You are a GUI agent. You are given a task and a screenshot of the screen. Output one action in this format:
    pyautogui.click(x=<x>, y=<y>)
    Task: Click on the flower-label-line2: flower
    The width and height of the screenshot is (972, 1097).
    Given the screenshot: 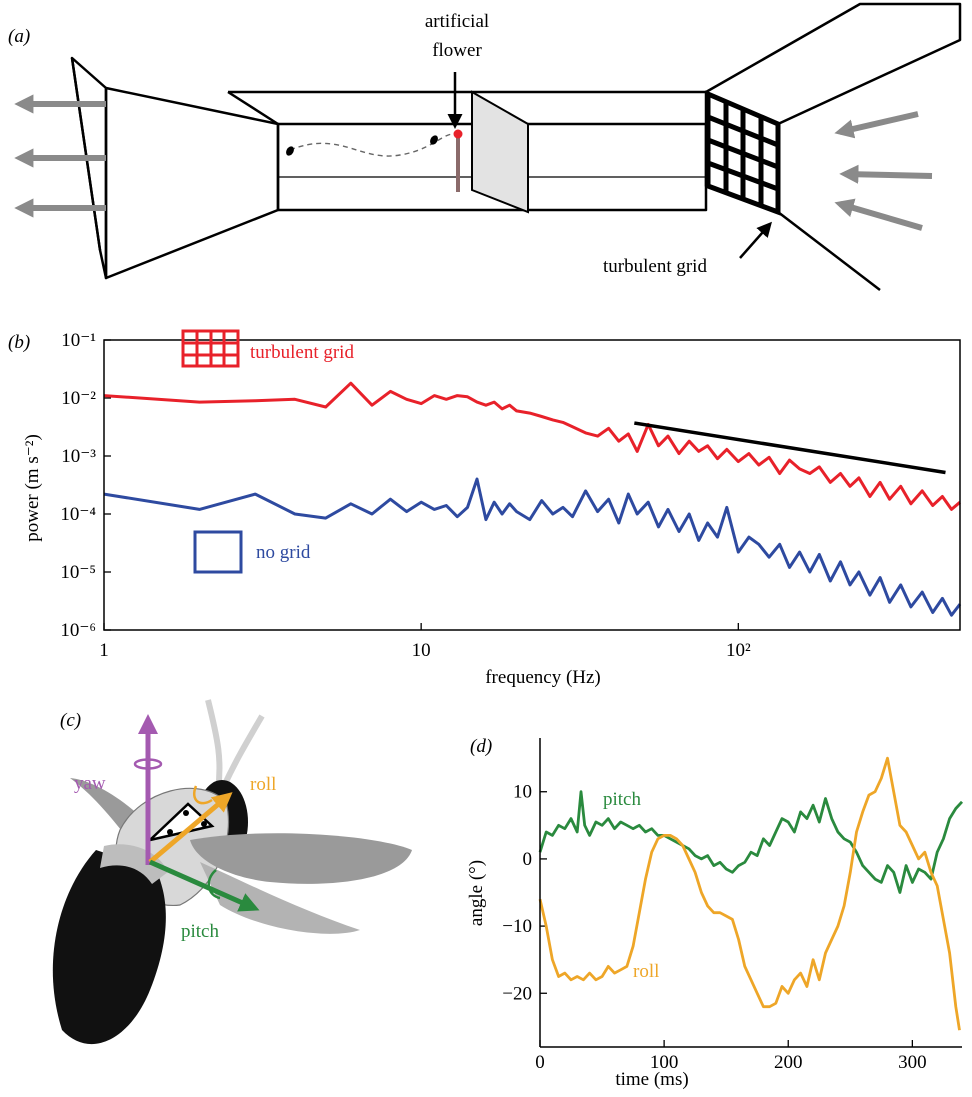 What is the action you would take?
    pyautogui.click(x=457, y=50)
    